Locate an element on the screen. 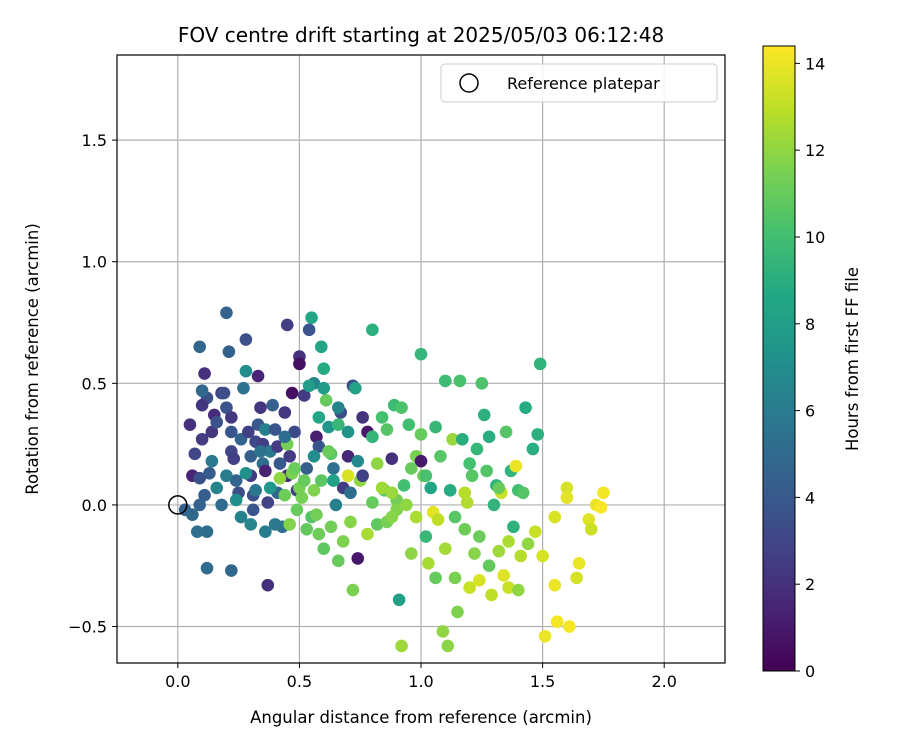 The height and width of the screenshot is (750, 900). colorbar-ticks: 0 2 4 6 8 10 12 14 is located at coordinates (810, 367).